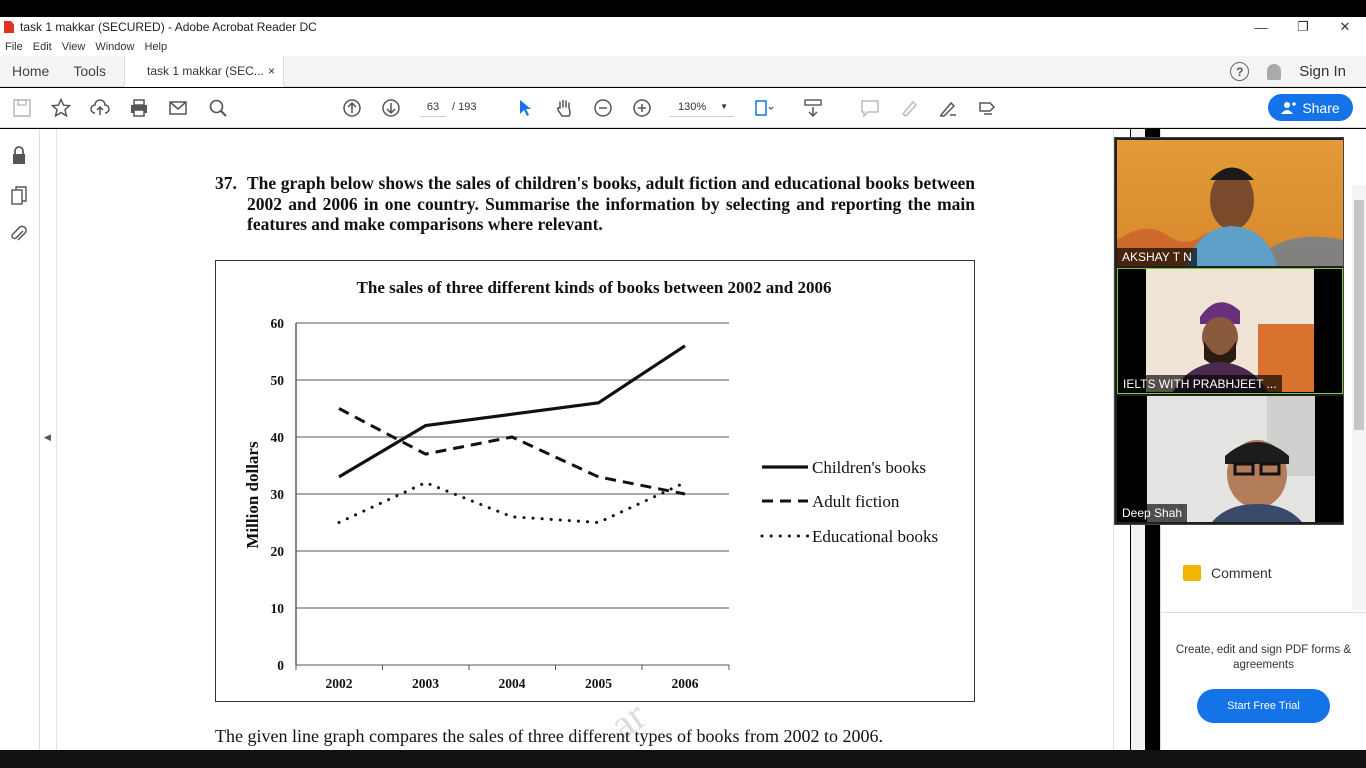 This screenshot has width=1366, height=768. Describe the element at coordinates (512, 683) in the screenshot. I see `x-tick-label: 2004` at that location.